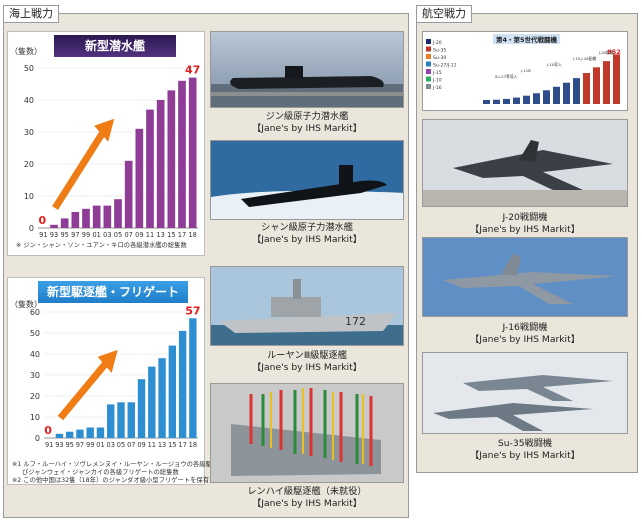 The image size is (642, 521). What do you see at coordinates (113, 292) in the screenshot?
I see `destroyer-chart-title: 新型駆逐艦・フリゲート` at bounding box center [113, 292].